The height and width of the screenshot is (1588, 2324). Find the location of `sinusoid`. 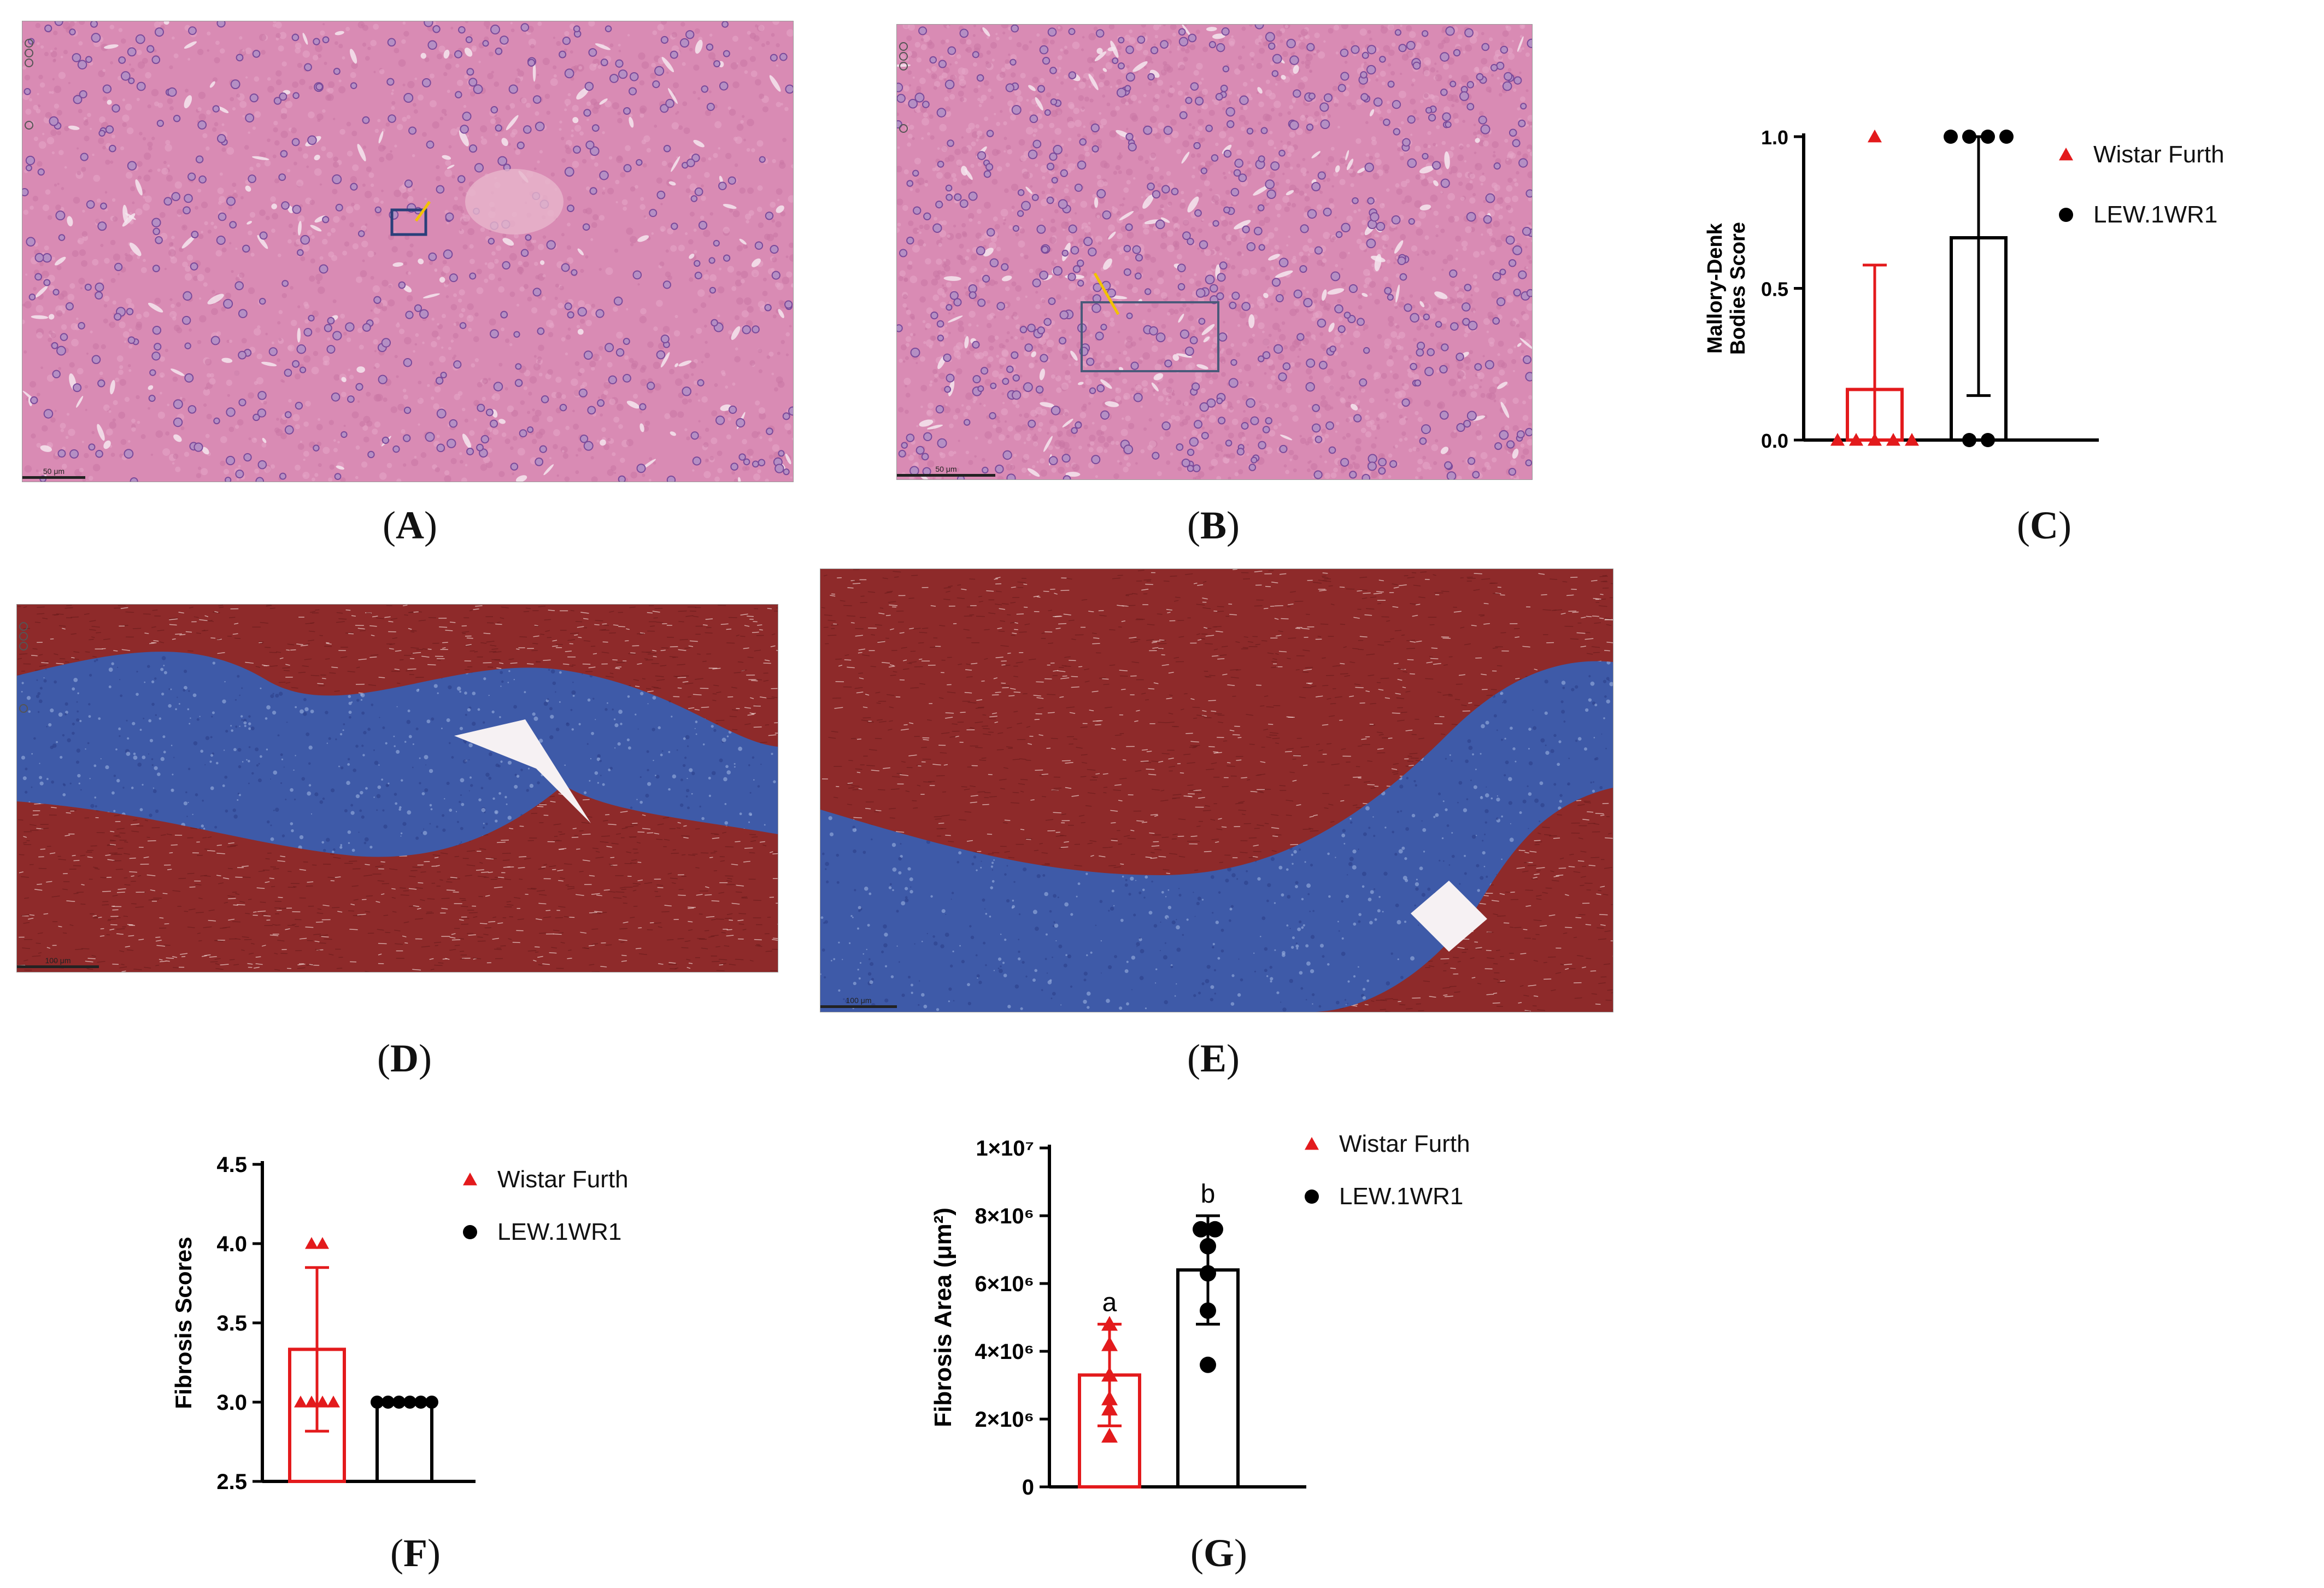

sinusoid is located at coordinates (1397, 293).